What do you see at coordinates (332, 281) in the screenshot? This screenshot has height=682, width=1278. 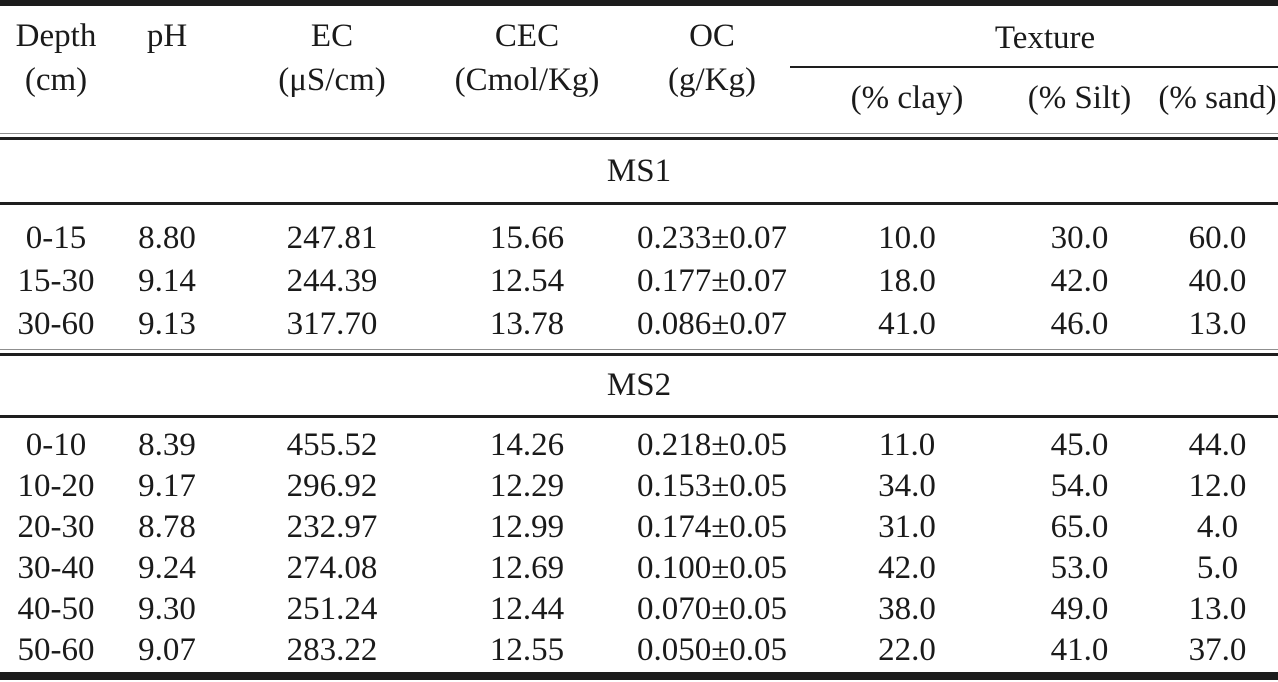 I see `table-cell: 244.39` at bounding box center [332, 281].